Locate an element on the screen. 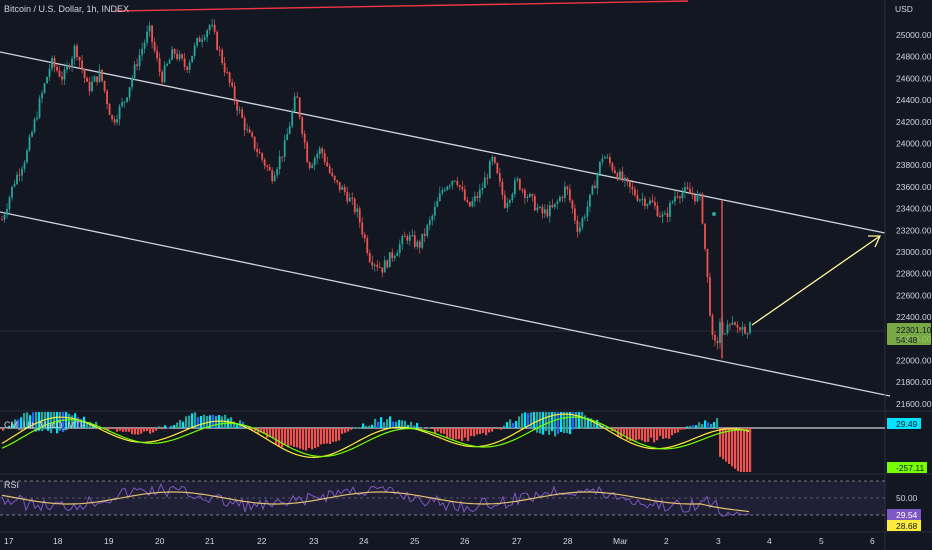 The image size is (932, 550). price-axis-label: 23400.00 is located at coordinates (914, 209).